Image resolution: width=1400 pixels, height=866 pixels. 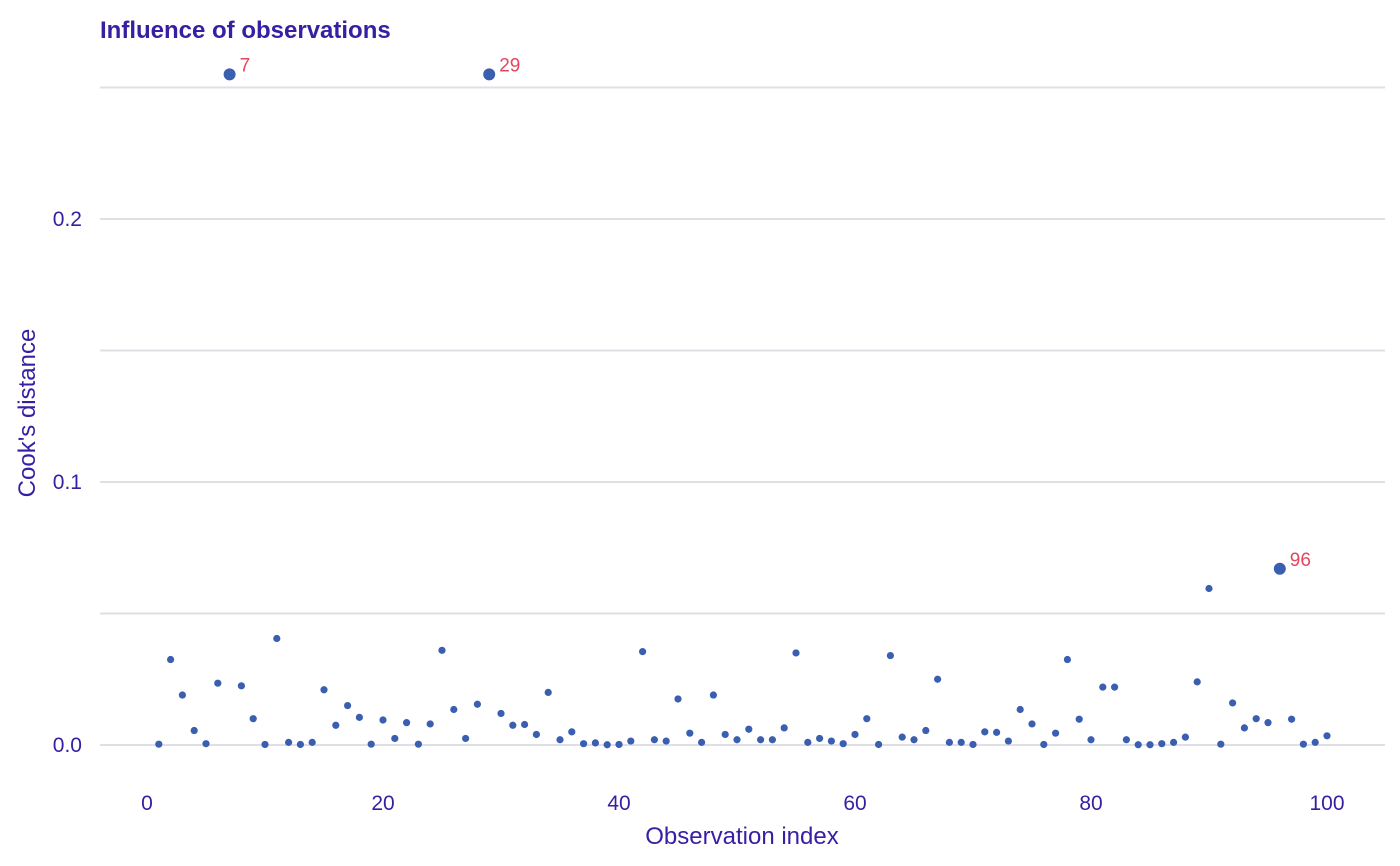 I want to click on y-tick-label-0: 0.0, so click(x=67, y=745).